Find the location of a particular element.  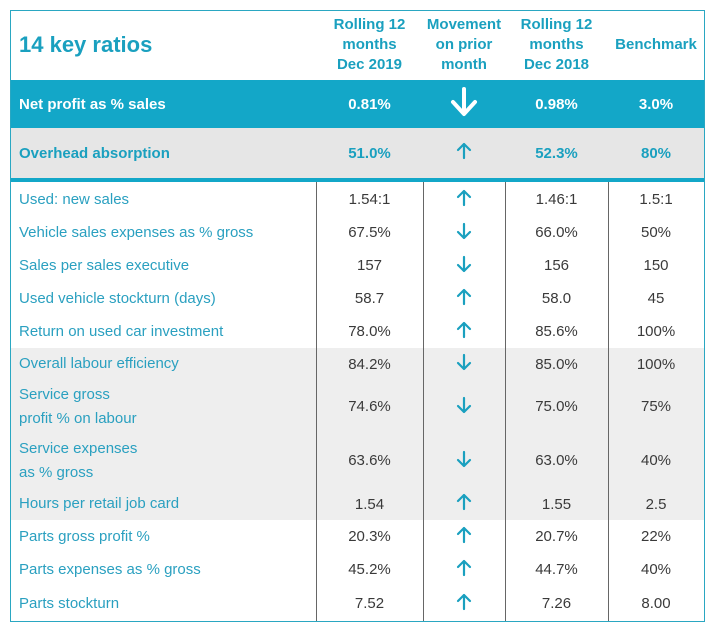

value-2019: 7.52 is located at coordinates (369, 603).